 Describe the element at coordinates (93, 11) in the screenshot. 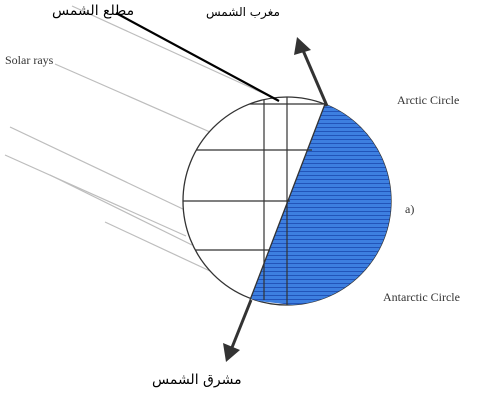

I see `label-sunrise-top: مطلع الشمس` at that location.